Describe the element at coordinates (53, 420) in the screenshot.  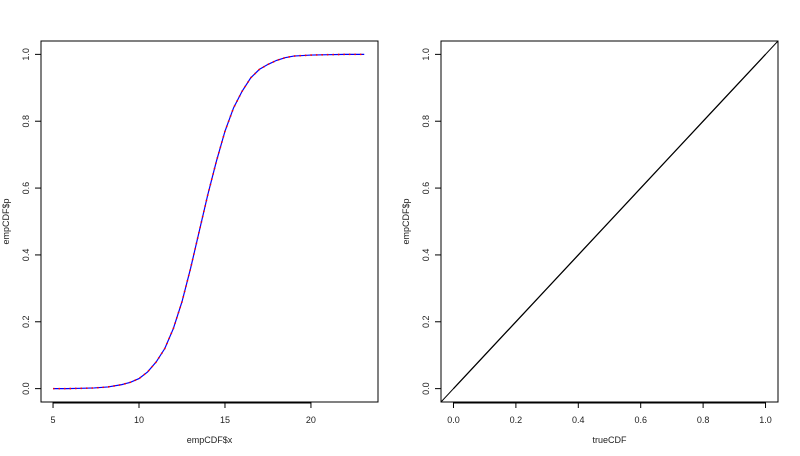
I see `x-tick-label: 5` at that location.